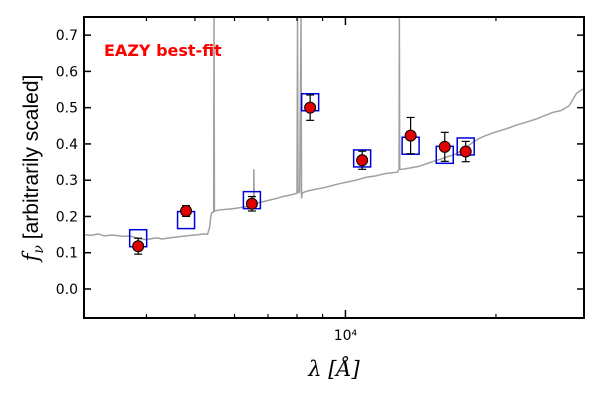  Describe the element at coordinates (31, 256) in the screenshot. I see `y-axis-label-symbol: f` at that location.